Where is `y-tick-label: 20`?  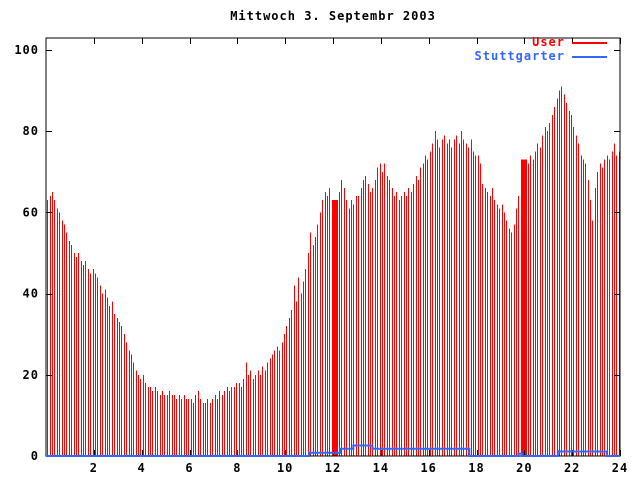
y-tick-label: 20 is located at coordinates (31, 375).